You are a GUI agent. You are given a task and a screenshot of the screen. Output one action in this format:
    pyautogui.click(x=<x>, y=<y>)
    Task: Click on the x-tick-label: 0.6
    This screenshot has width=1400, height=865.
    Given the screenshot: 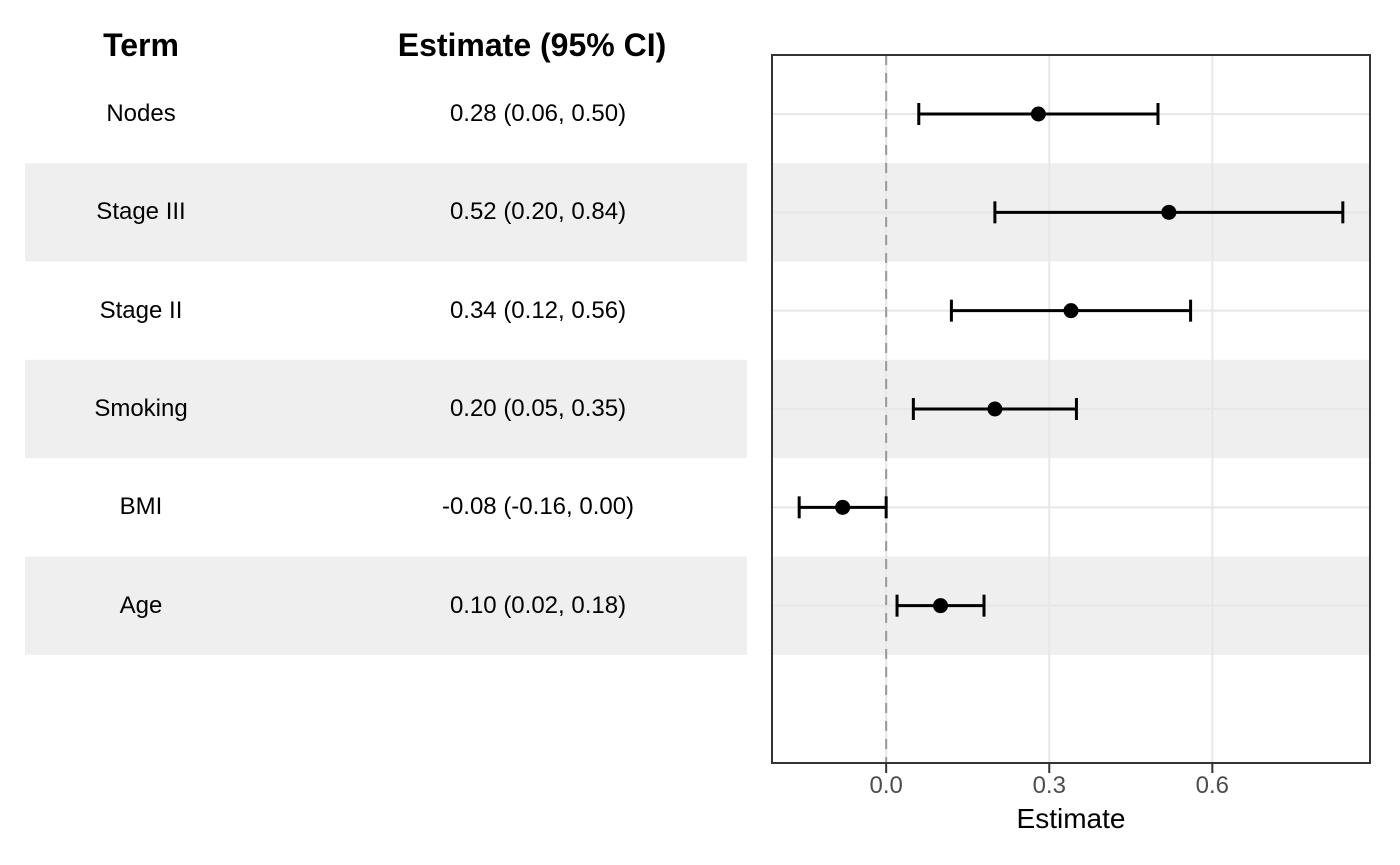 What is the action you would take?
    pyautogui.click(x=1212, y=785)
    